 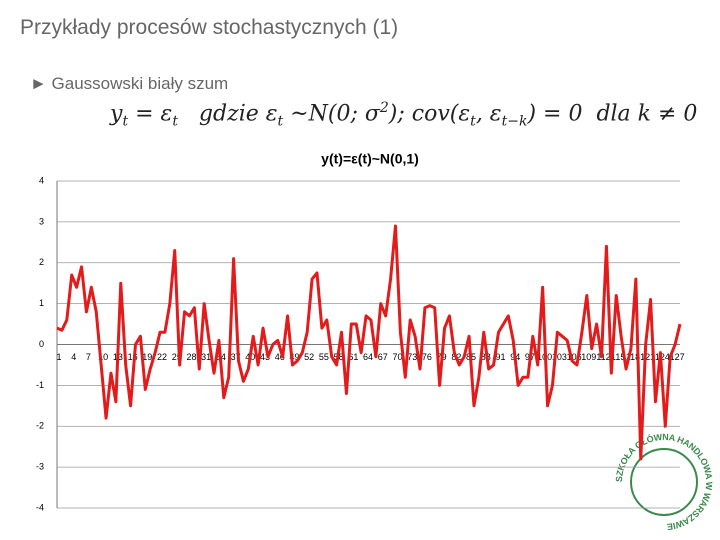 I want to click on y-tick-label: 2, so click(x=41, y=262).